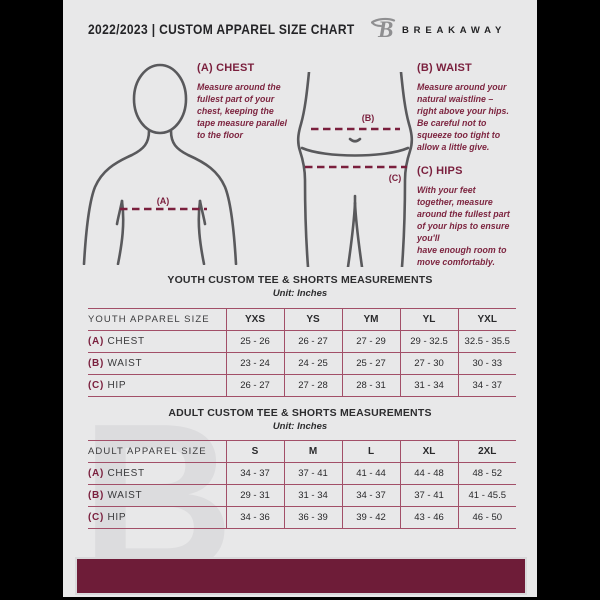 Image resolution: width=600 pixels, height=600 pixels. Describe the element at coordinates (385, 29) in the screenshot. I see `svg-text: B` at that location.